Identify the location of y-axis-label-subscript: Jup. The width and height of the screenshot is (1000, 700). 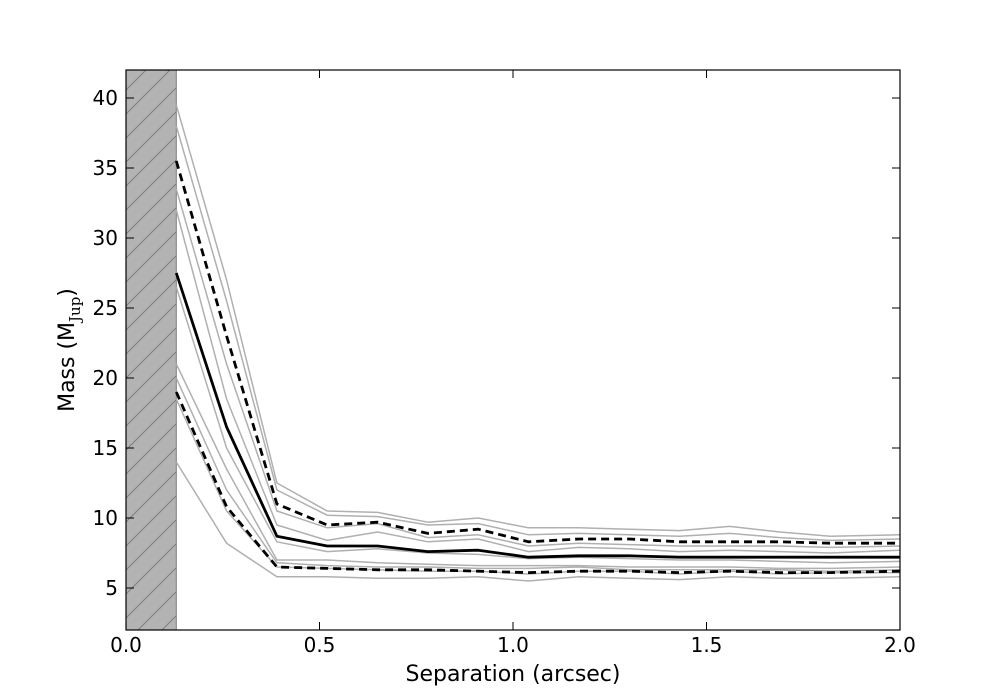
(75, 310).